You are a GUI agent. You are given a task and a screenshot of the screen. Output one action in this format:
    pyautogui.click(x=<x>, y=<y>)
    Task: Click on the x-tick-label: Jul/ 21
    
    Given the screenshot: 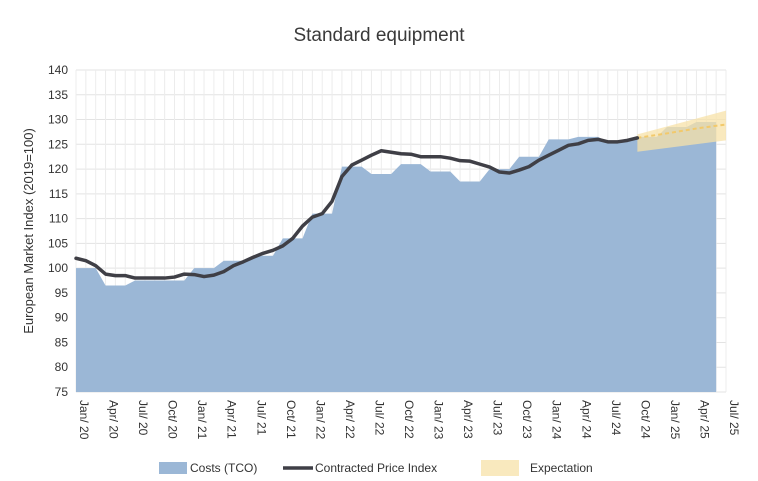 What is the action you would take?
    pyautogui.click(x=261, y=418)
    